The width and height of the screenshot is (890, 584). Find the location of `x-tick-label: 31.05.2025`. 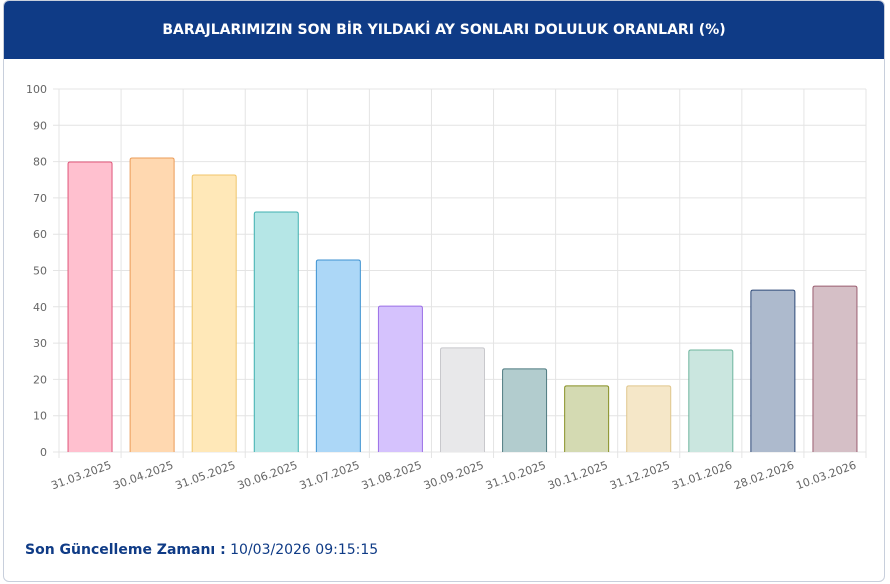

x-tick-label: 31.05.2025 is located at coordinates (206, 476).